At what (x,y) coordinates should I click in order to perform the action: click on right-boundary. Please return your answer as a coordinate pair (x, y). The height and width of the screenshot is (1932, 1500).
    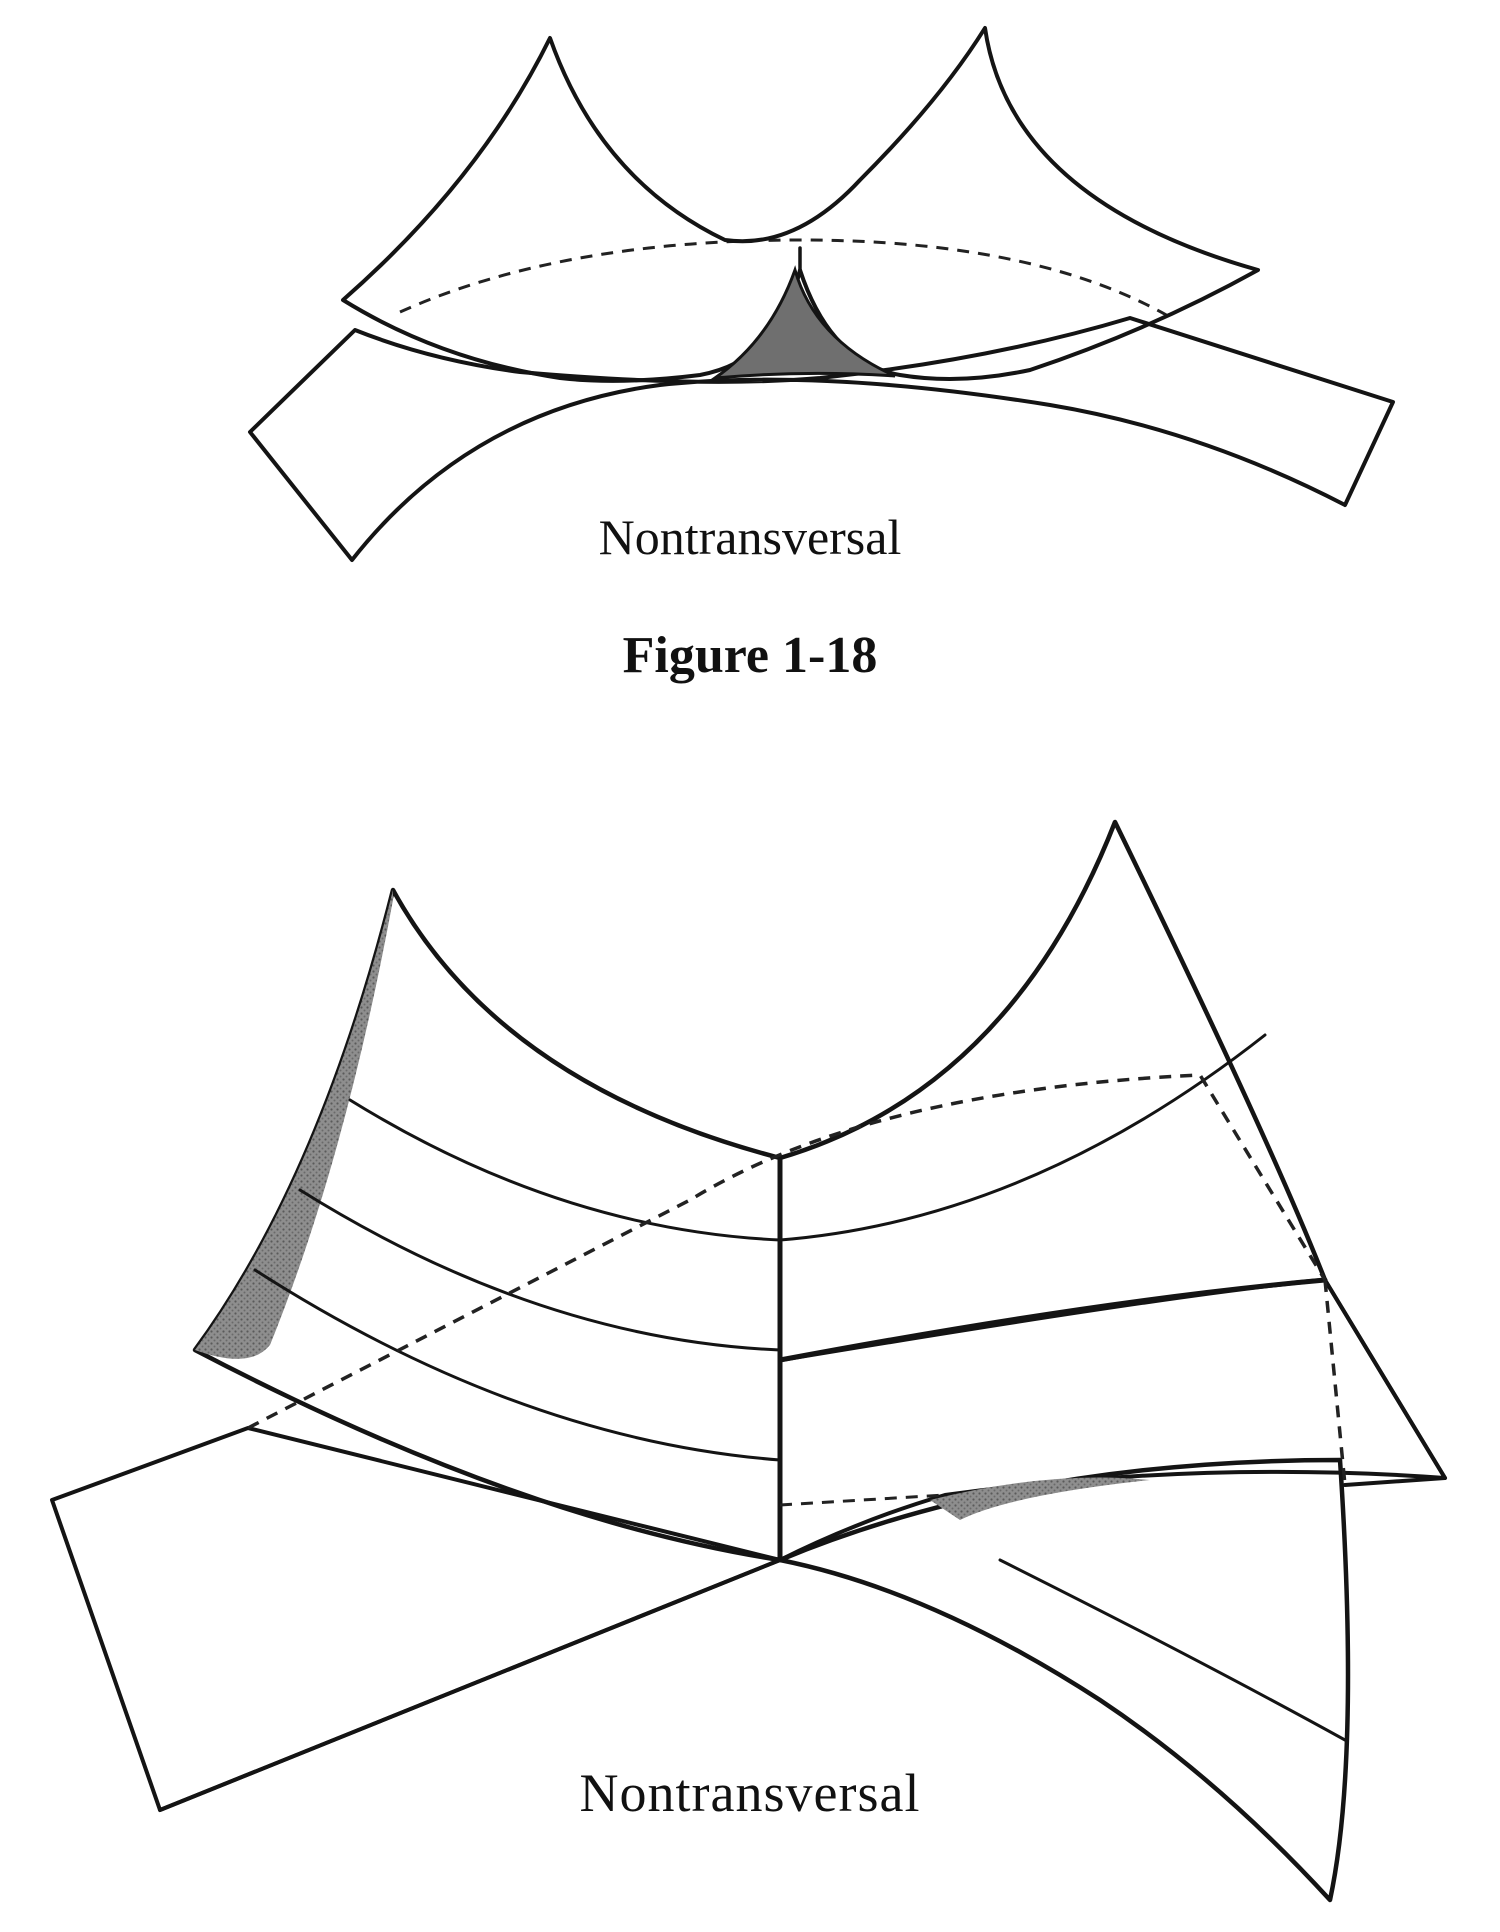
    Looking at the image, I should click on (1052, 1320).